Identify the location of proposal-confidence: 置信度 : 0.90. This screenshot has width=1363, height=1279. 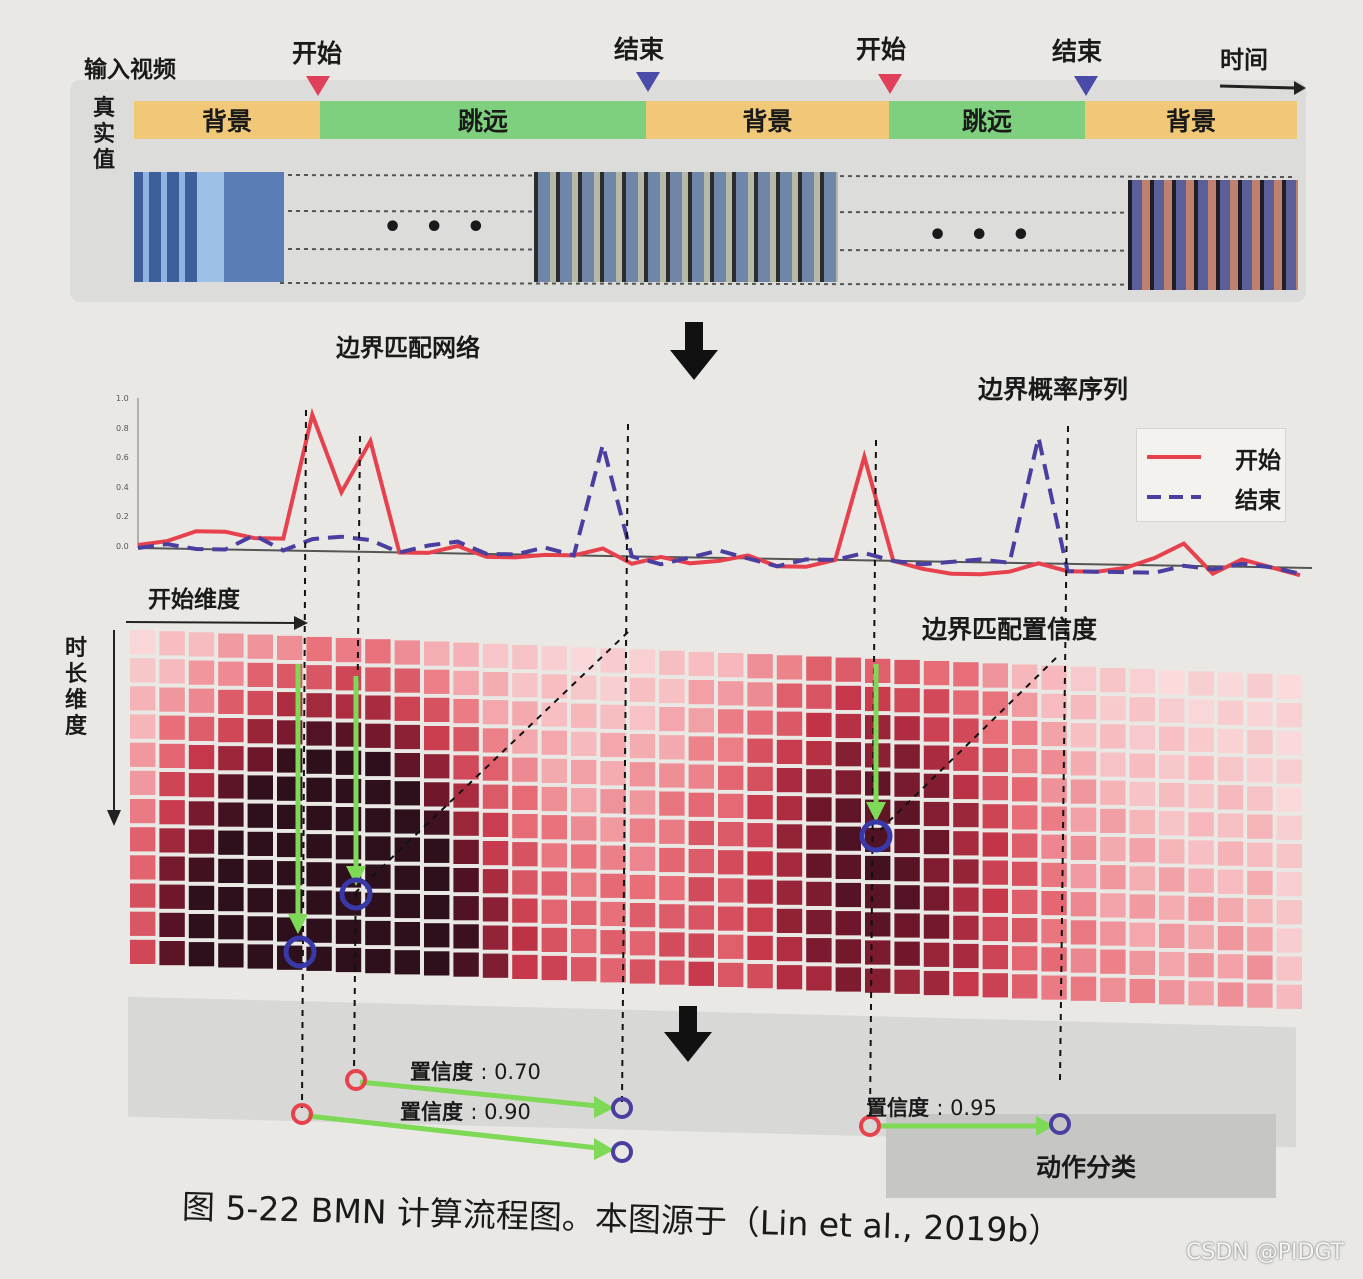
(465, 1111).